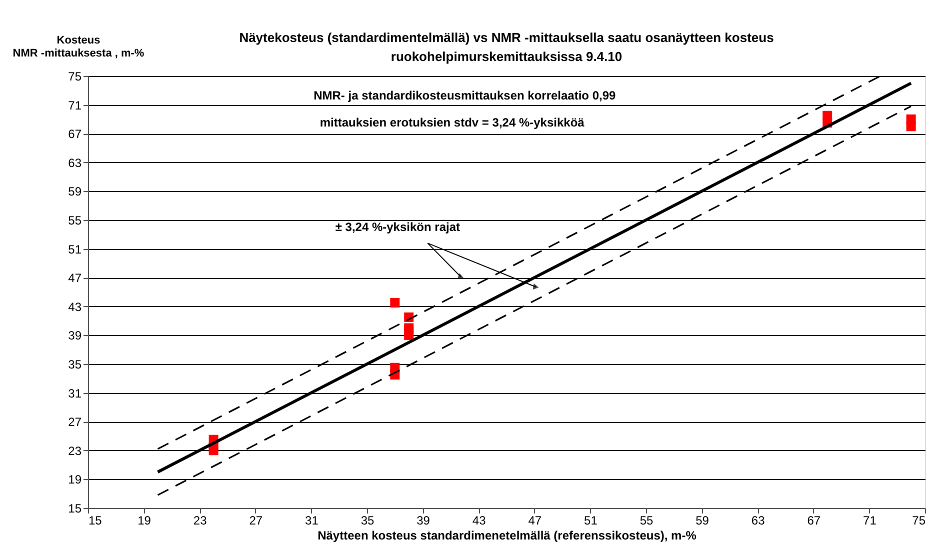  What do you see at coordinates (78, 40) in the screenshot?
I see `text: Kosteus` at bounding box center [78, 40].